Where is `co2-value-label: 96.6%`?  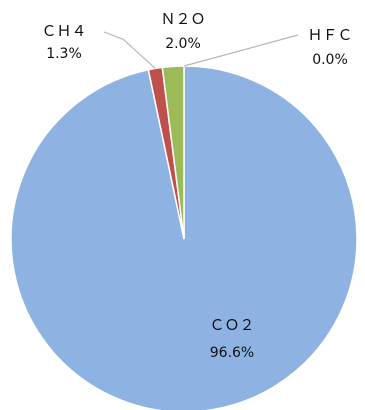
co2-value-label: 96.6% is located at coordinates (232, 353).